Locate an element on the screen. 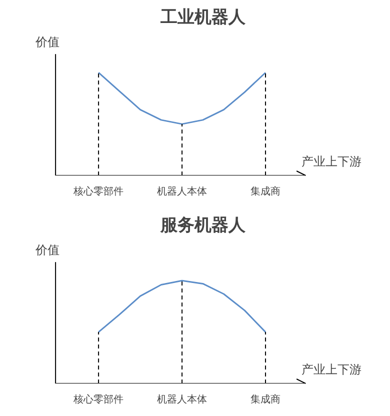 This screenshot has height=416, width=390. chart-title: 服务机器人 is located at coordinates (203, 226).